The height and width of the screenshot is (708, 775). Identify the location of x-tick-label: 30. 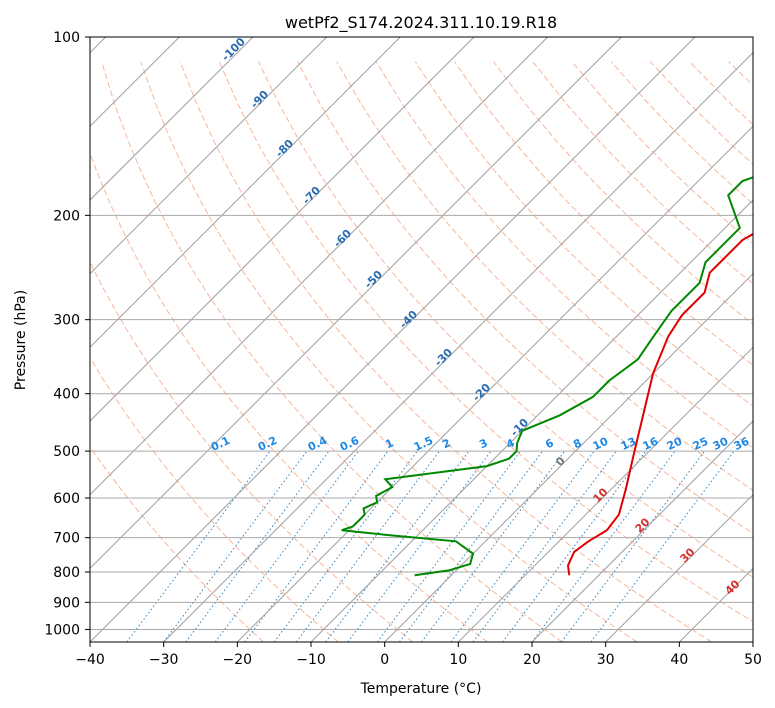
(606, 660).